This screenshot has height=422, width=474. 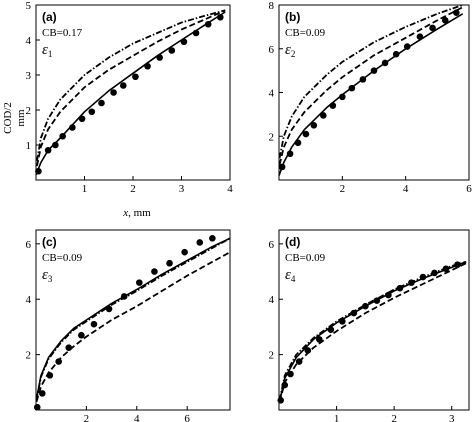 What do you see at coordinates (62, 33) in the screenshot?
I see `cb-annotation: CB=0.17` at bounding box center [62, 33].